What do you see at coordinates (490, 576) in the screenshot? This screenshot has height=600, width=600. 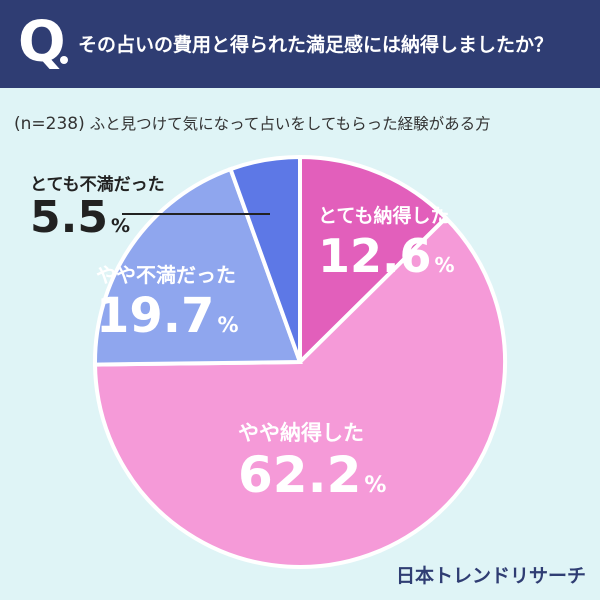 I see `brand-logo: 日本トレンドリサーチ` at bounding box center [490, 576].